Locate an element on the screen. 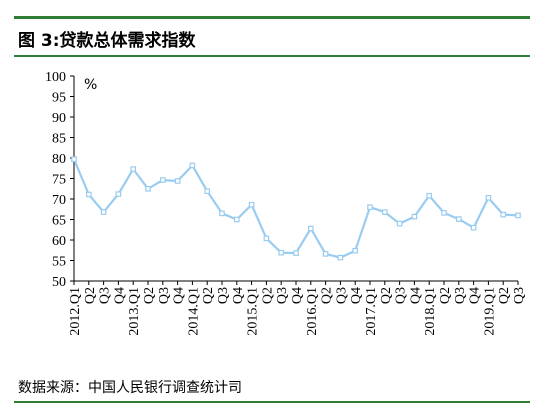  bottom-rule is located at coordinates (272, 402).